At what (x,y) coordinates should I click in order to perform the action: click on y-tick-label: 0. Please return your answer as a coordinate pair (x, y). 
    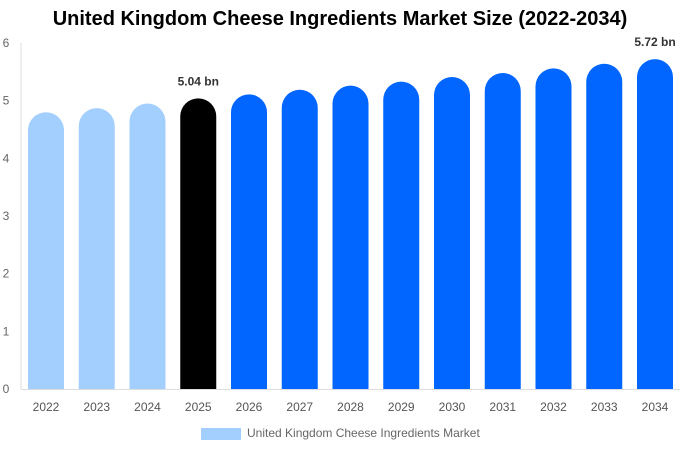
    Looking at the image, I should click on (6, 389).